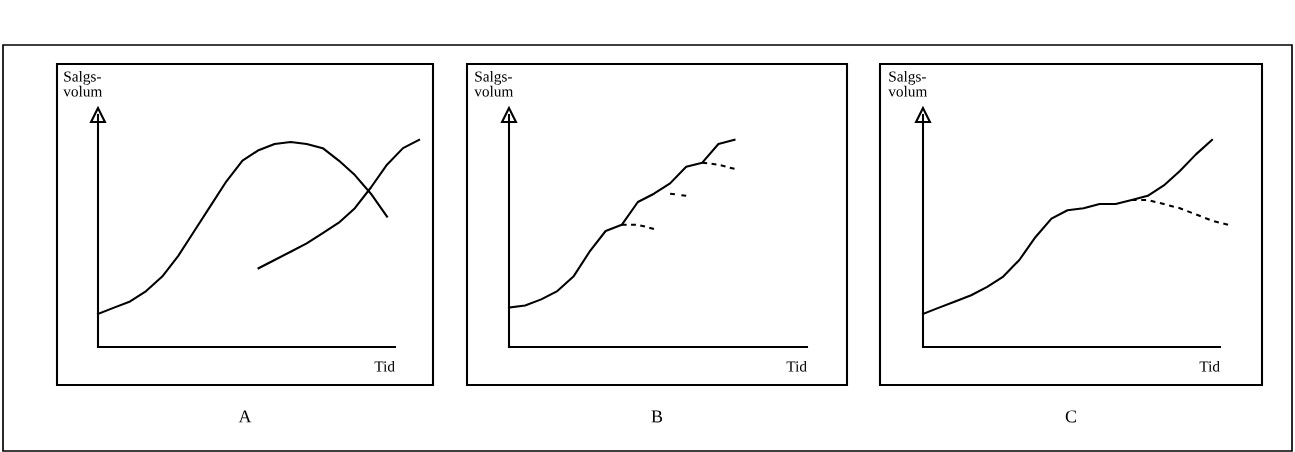 Image resolution: width=1295 pixels, height=452 pixels. Describe the element at coordinates (657, 416) in the screenshot. I see `text: B` at that location.